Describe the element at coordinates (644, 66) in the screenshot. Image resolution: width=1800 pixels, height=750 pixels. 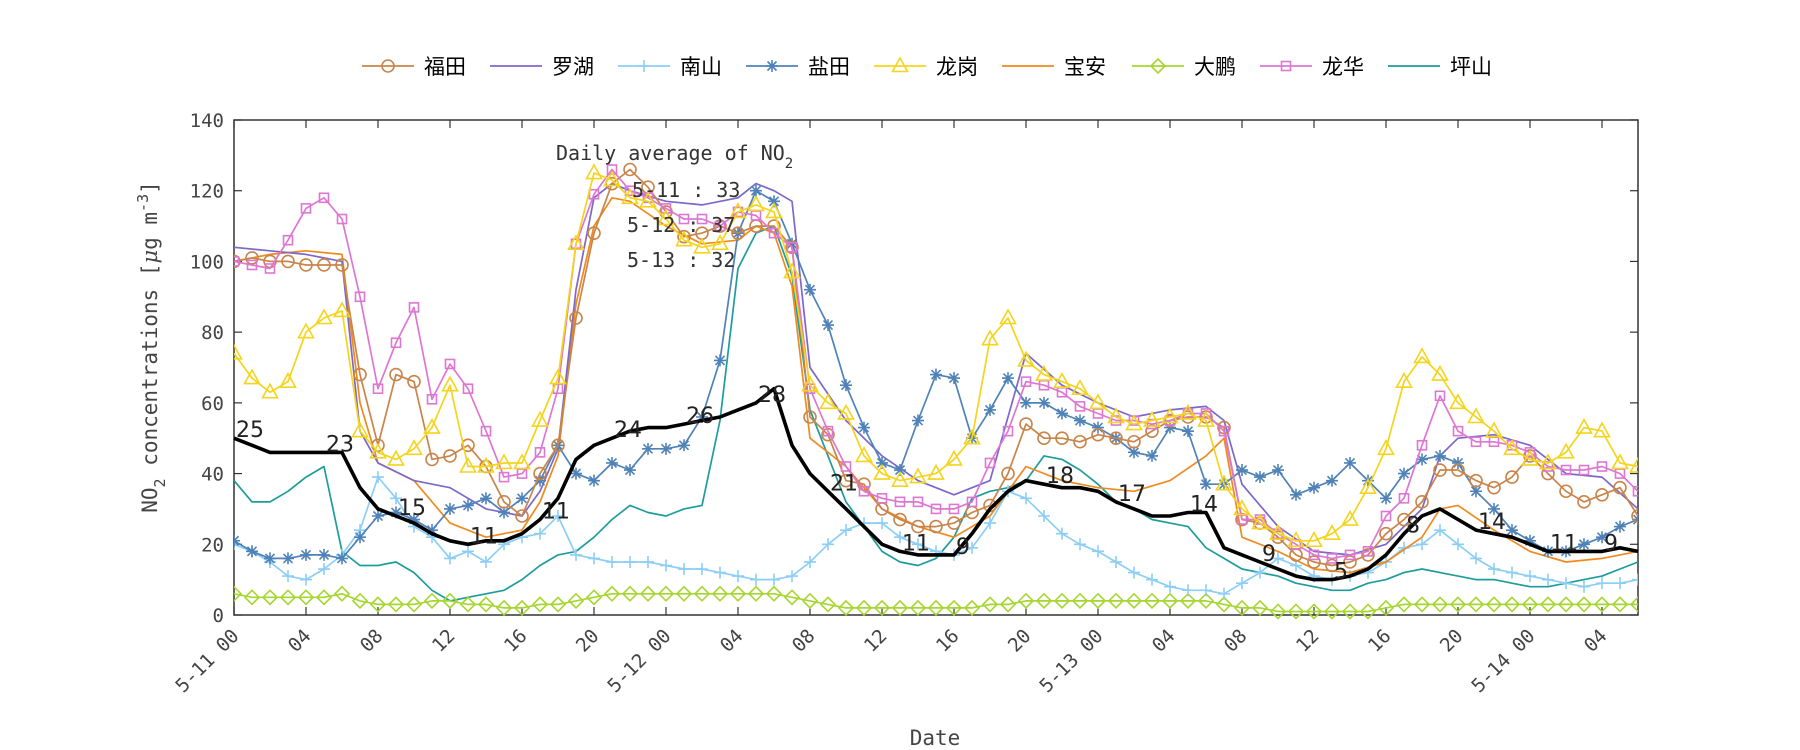
I see `legend-marker` at that location.